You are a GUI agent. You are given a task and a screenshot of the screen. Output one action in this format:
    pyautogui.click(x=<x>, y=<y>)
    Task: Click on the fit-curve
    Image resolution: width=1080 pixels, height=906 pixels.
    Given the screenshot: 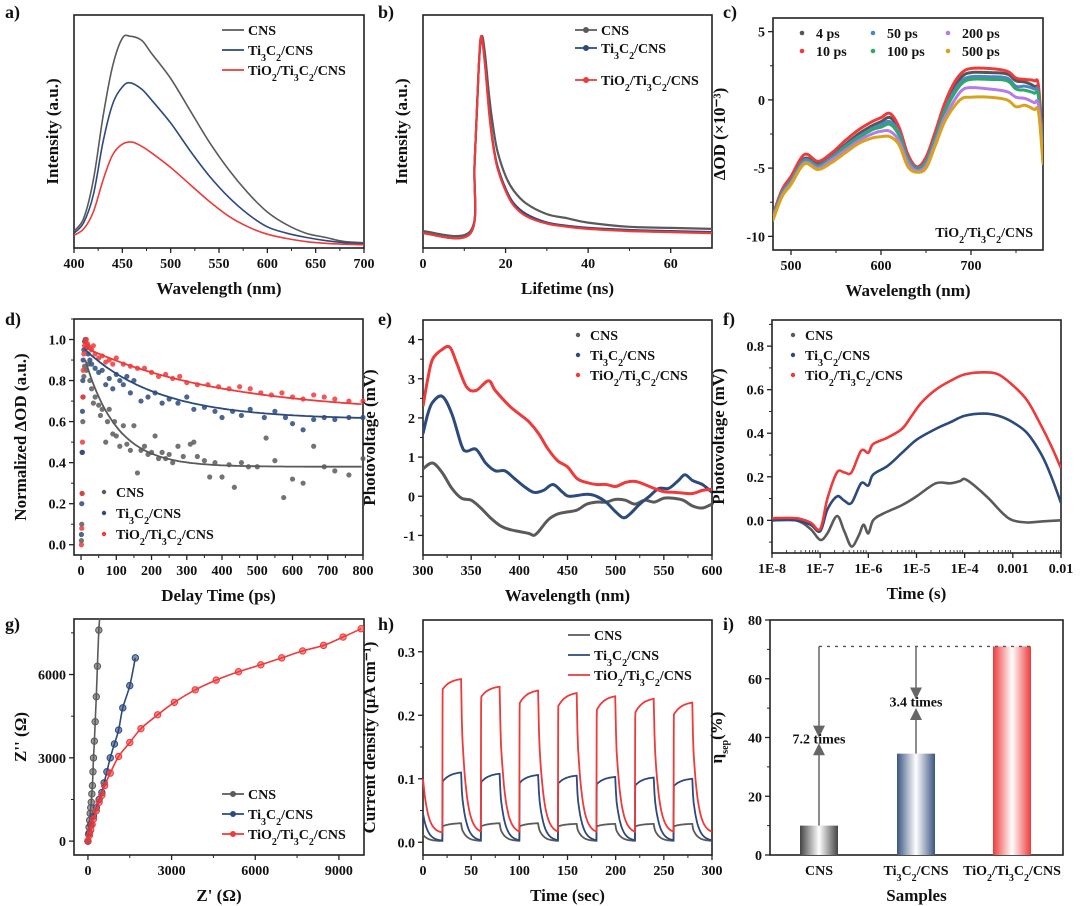 What is the action you would take?
    pyautogui.click(x=223, y=384)
    